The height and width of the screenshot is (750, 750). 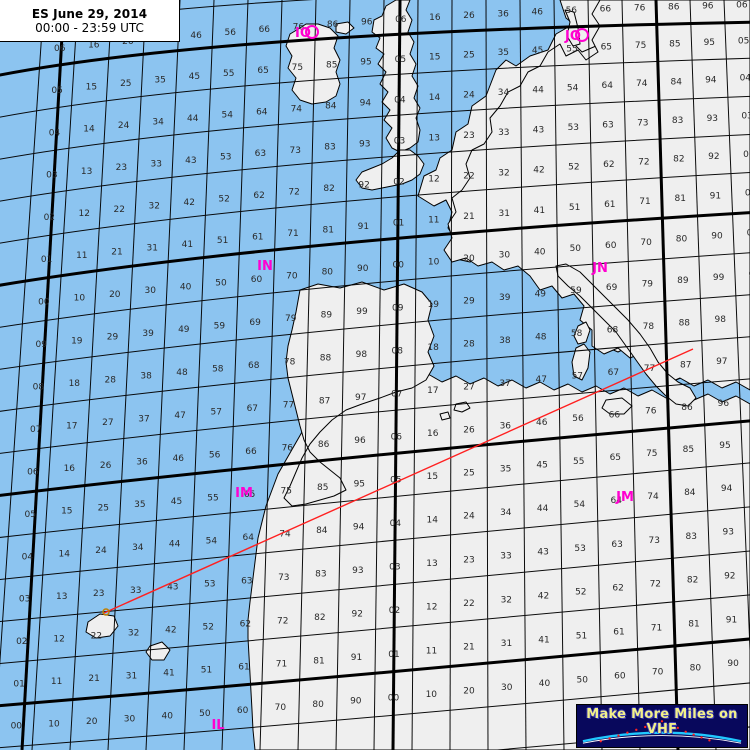 I want to click on grid-square-label: 38, so click(x=146, y=377).